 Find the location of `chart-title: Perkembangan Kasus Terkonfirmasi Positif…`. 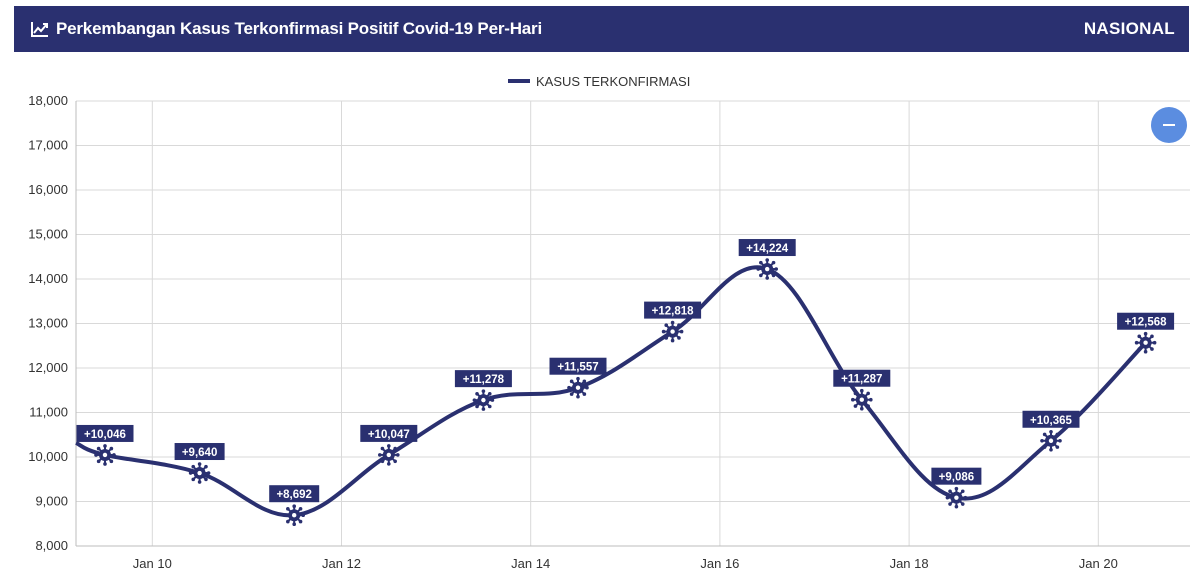

chart-title: Perkembangan Kasus Terkonfirmasi Positif… is located at coordinates (299, 28).